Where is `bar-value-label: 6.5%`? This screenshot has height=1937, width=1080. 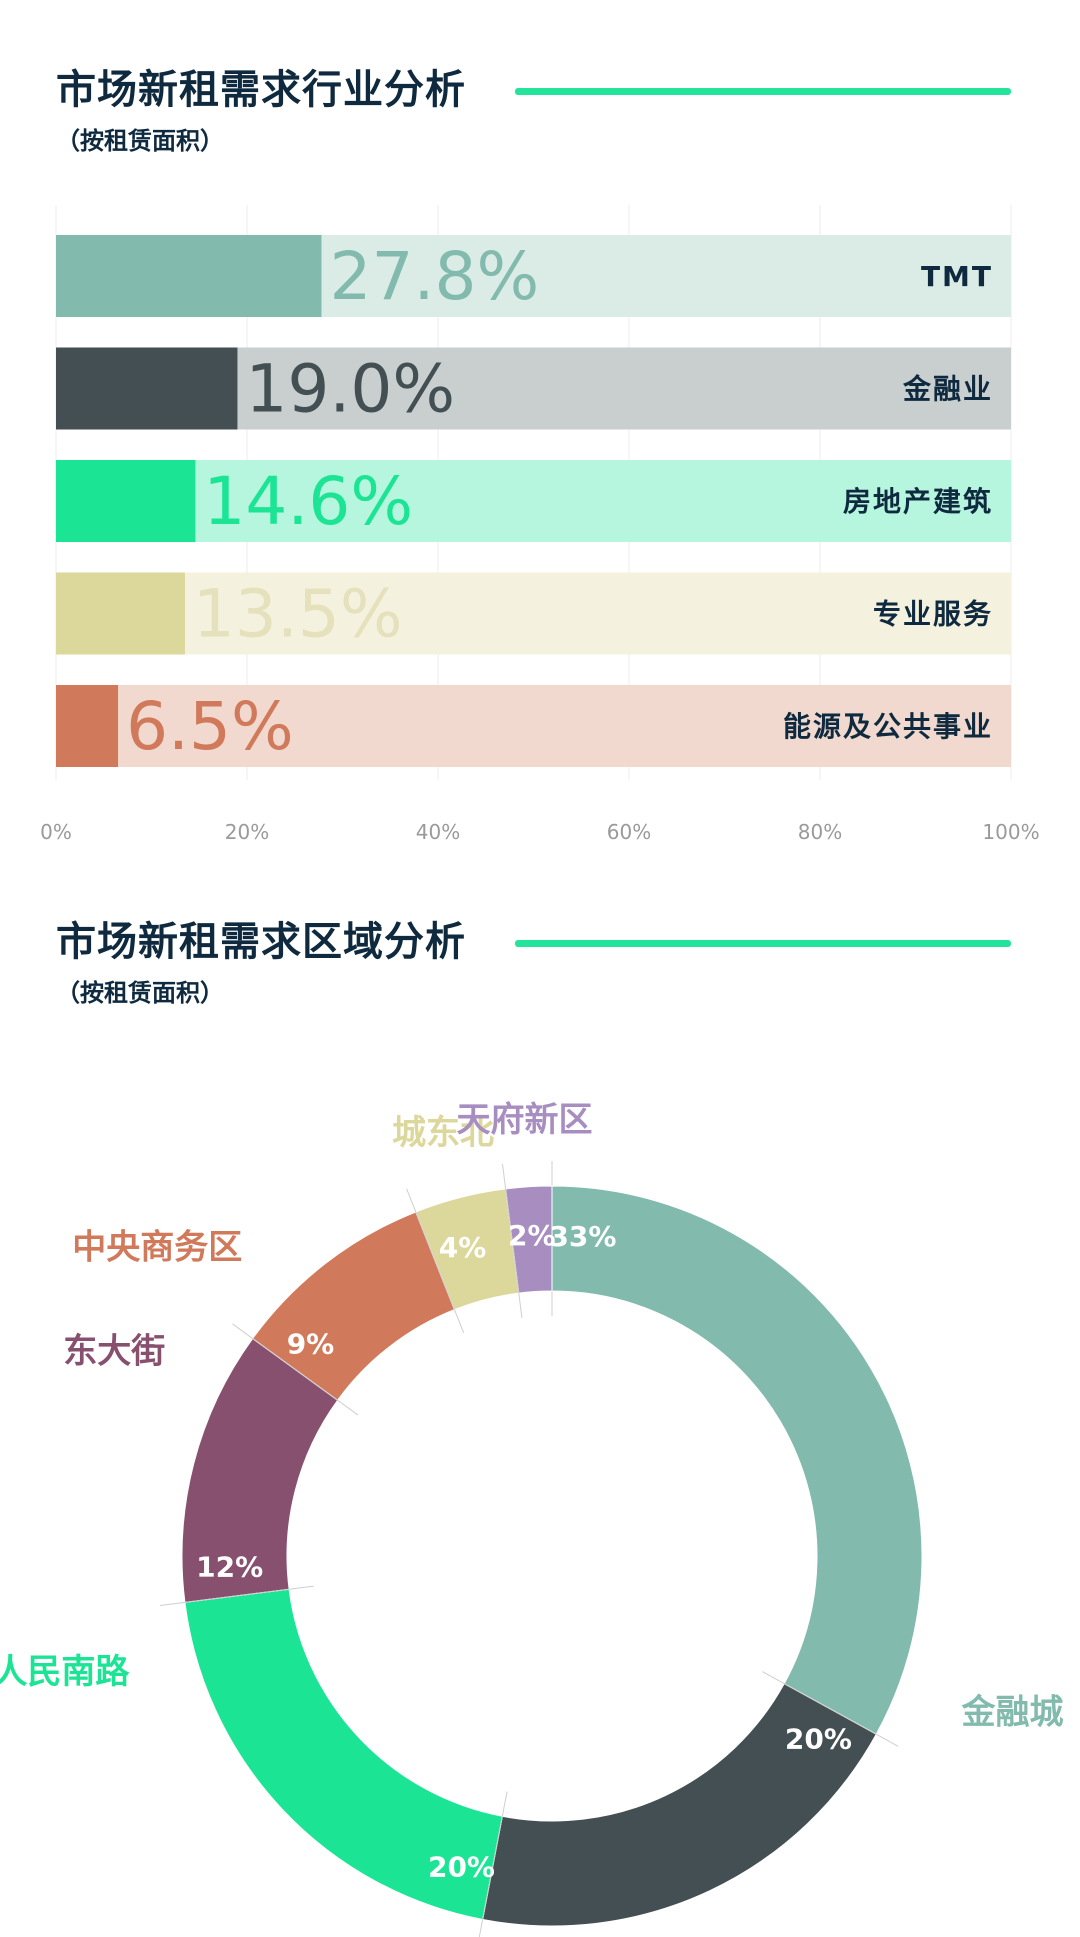
bar-value-label: 6.5% is located at coordinates (210, 726).